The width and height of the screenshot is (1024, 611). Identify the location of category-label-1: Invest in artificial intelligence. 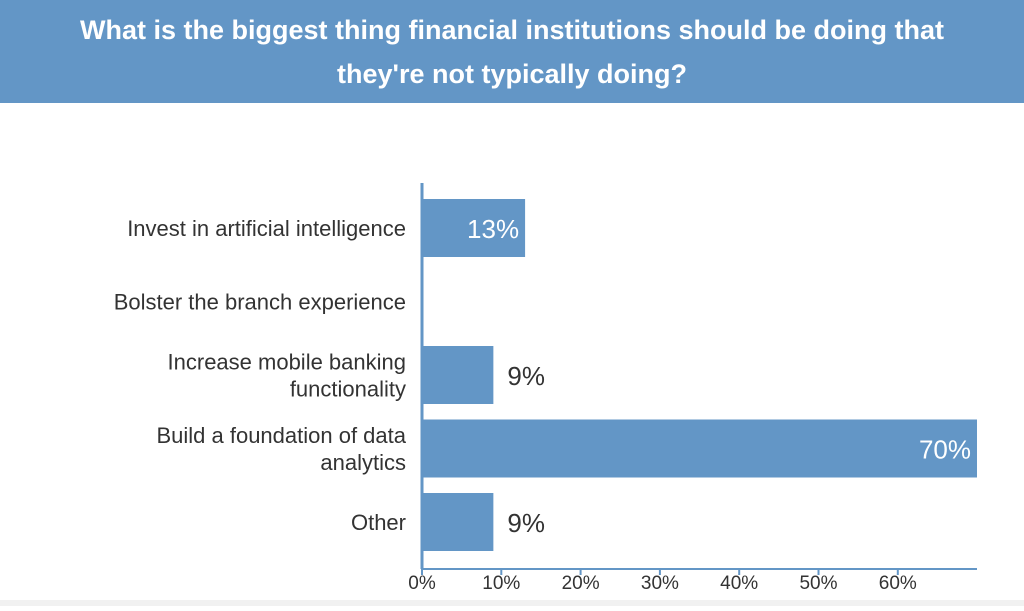
(266, 228).